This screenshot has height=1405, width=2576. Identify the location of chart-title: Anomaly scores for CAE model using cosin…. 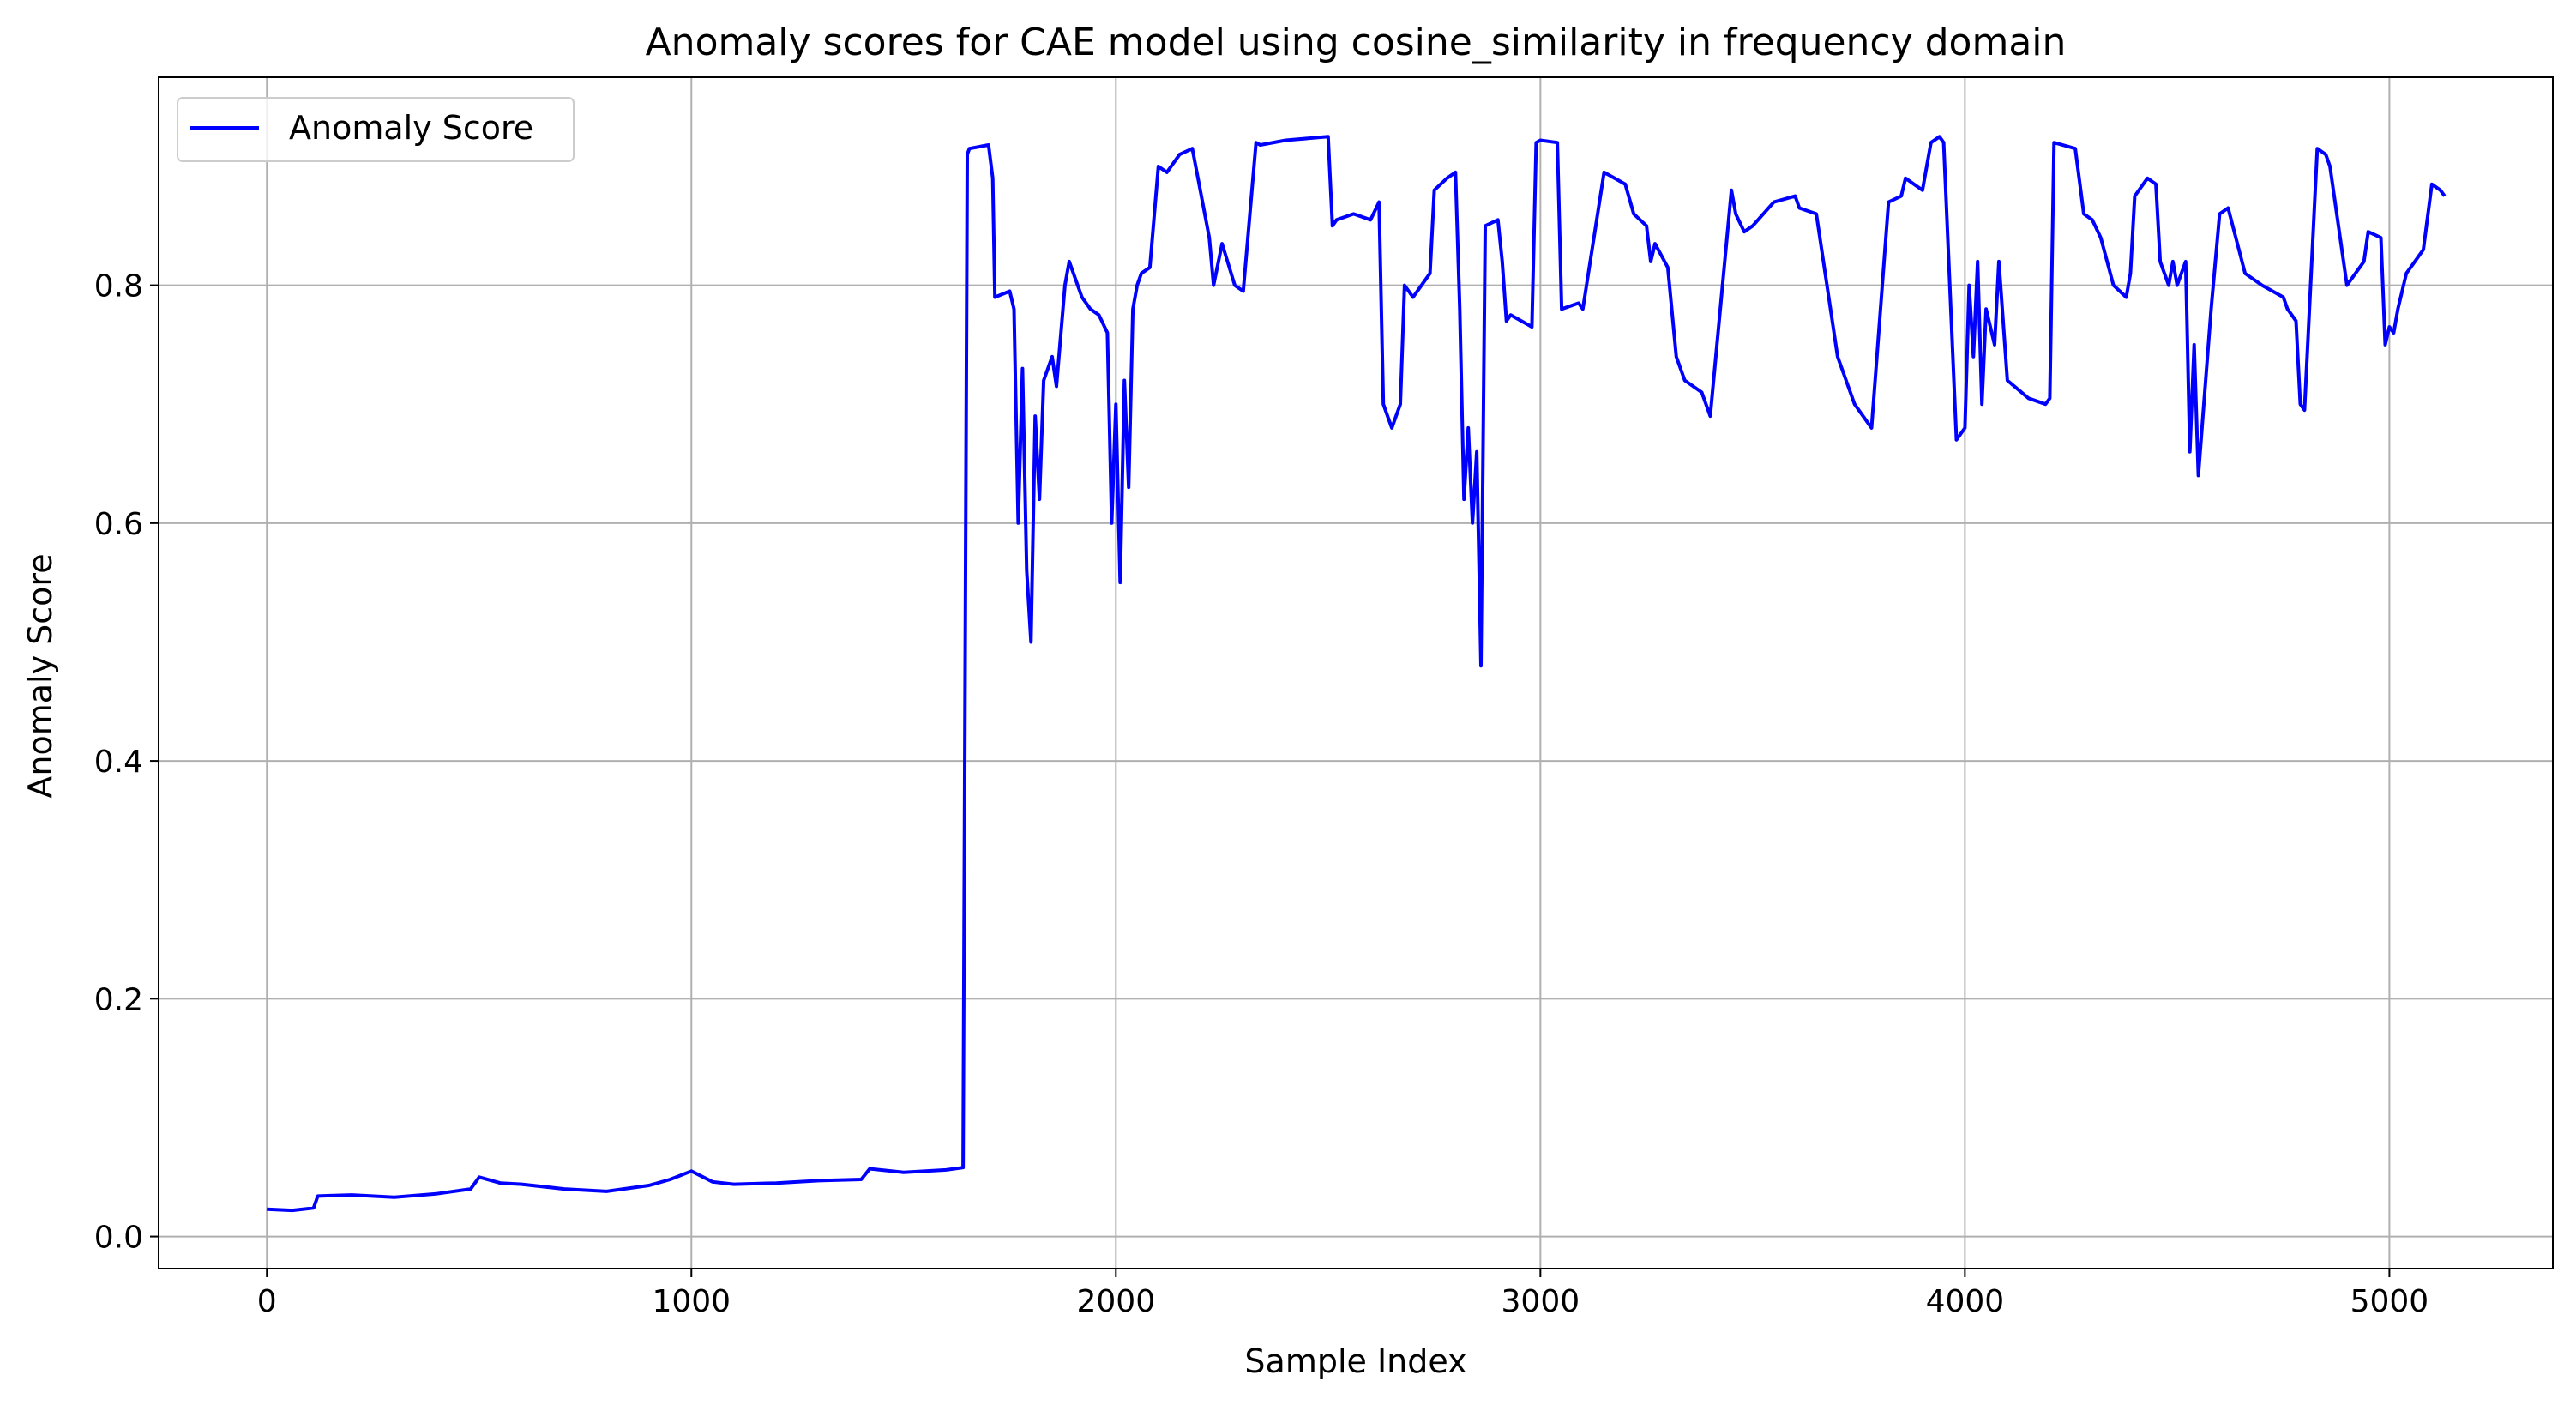
(1356, 42).